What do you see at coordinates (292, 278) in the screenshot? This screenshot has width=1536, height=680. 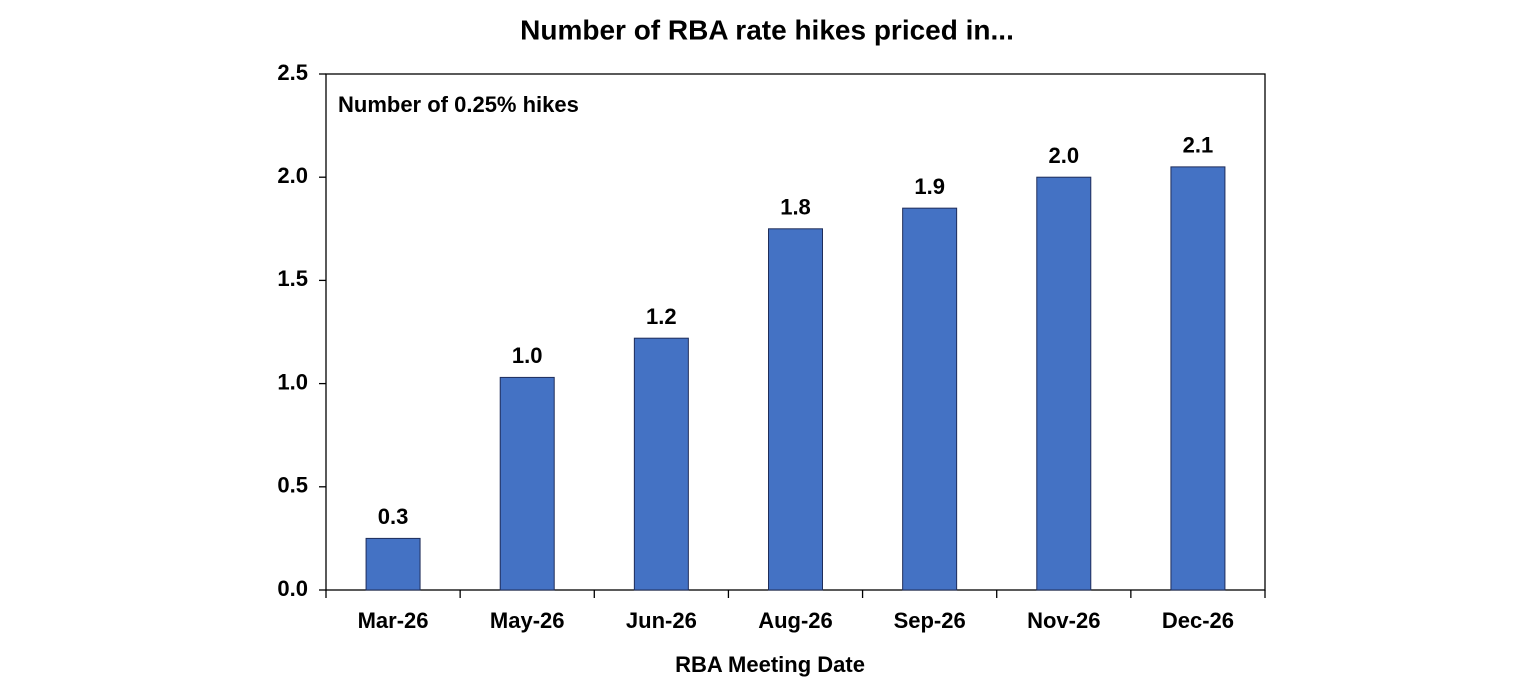 I see `y-tick-label: 1.5` at bounding box center [292, 278].